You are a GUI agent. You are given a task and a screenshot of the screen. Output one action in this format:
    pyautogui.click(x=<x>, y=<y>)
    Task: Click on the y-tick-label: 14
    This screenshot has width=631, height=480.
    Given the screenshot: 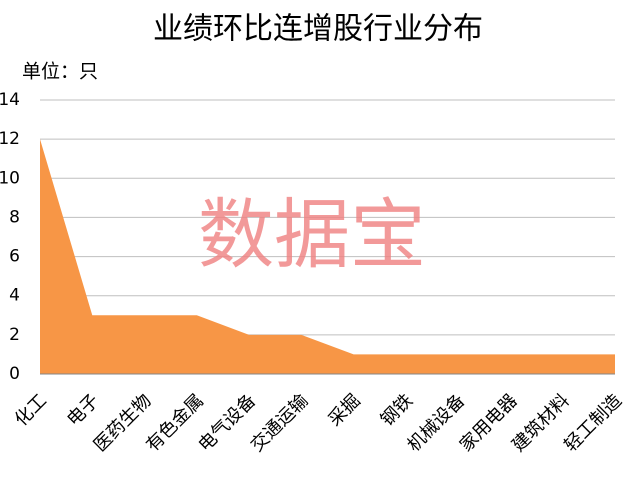 What is the action you would take?
    pyautogui.click(x=10, y=100)
    